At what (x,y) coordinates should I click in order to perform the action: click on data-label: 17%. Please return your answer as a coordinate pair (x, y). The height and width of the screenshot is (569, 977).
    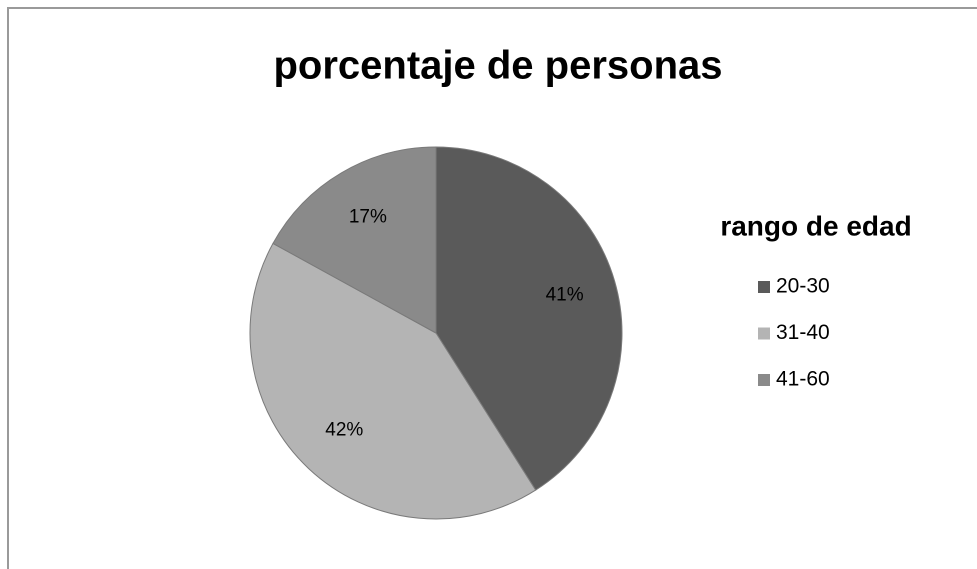
    Looking at the image, I should click on (368, 217).